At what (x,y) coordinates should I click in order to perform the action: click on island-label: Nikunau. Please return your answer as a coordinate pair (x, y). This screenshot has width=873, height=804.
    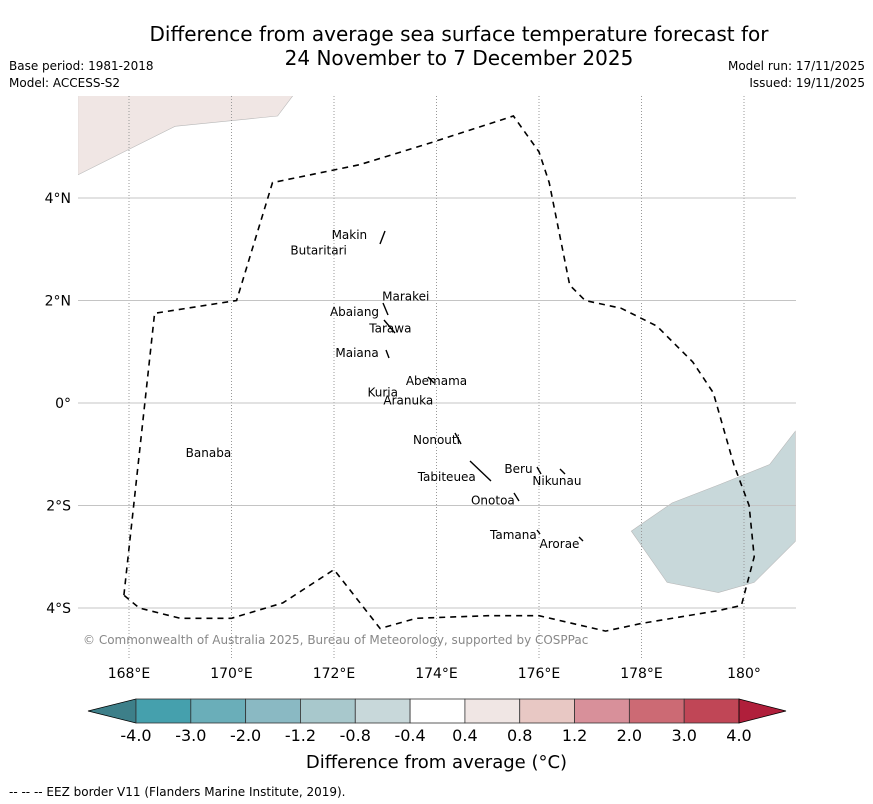
    Looking at the image, I should click on (556, 481).